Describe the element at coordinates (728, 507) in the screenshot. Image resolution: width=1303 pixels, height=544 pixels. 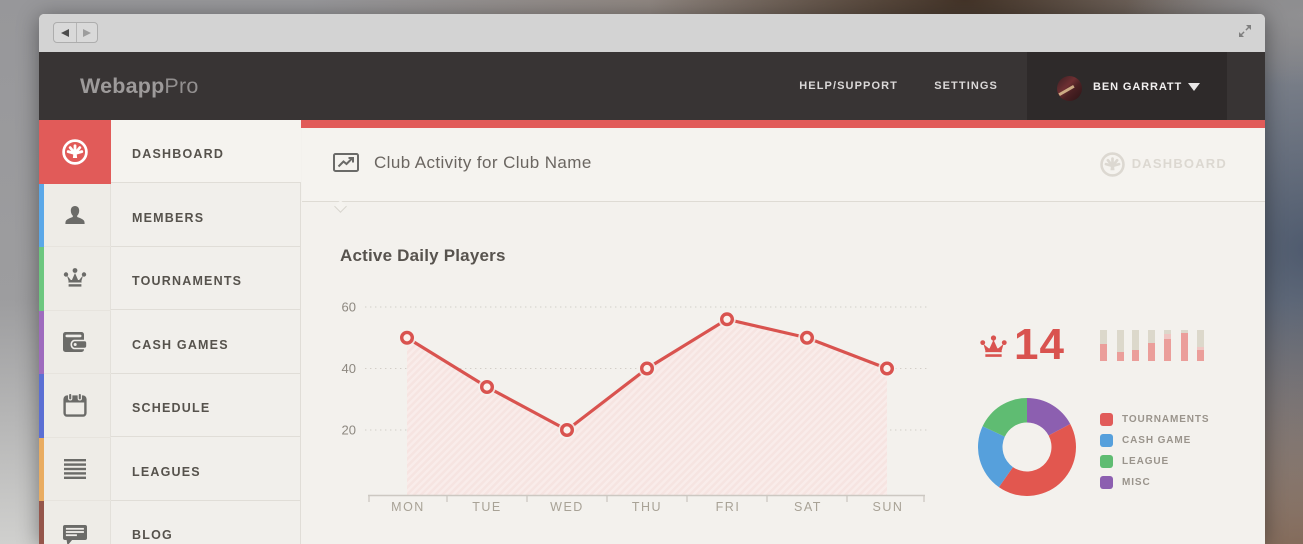
I see `svg-text: FRI` at that location.